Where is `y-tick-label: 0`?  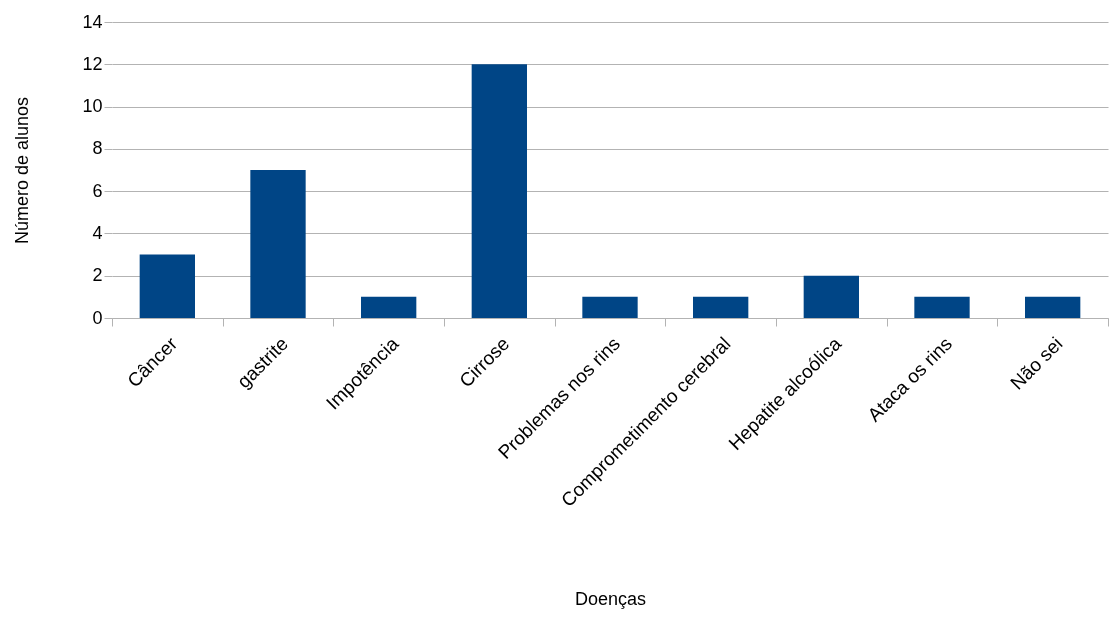 y-tick-label: 0 is located at coordinates (97, 317).